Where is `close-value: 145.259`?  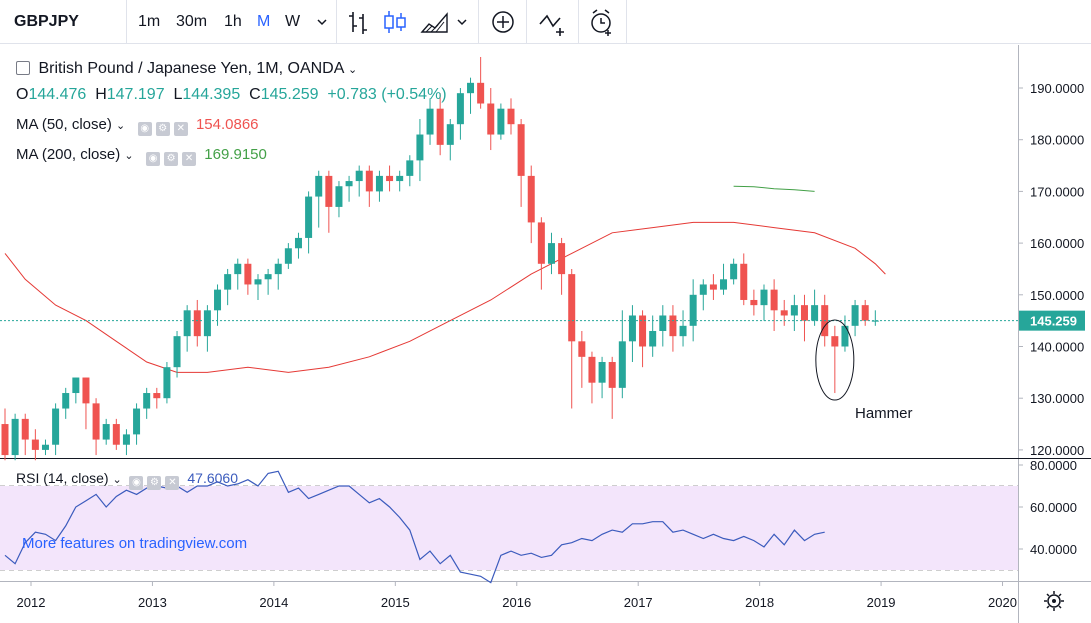 close-value: 145.259 is located at coordinates (289, 94).